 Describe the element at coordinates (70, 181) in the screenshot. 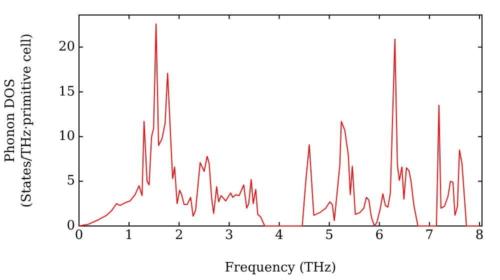

I see `y-tick-label: 5` at that location.